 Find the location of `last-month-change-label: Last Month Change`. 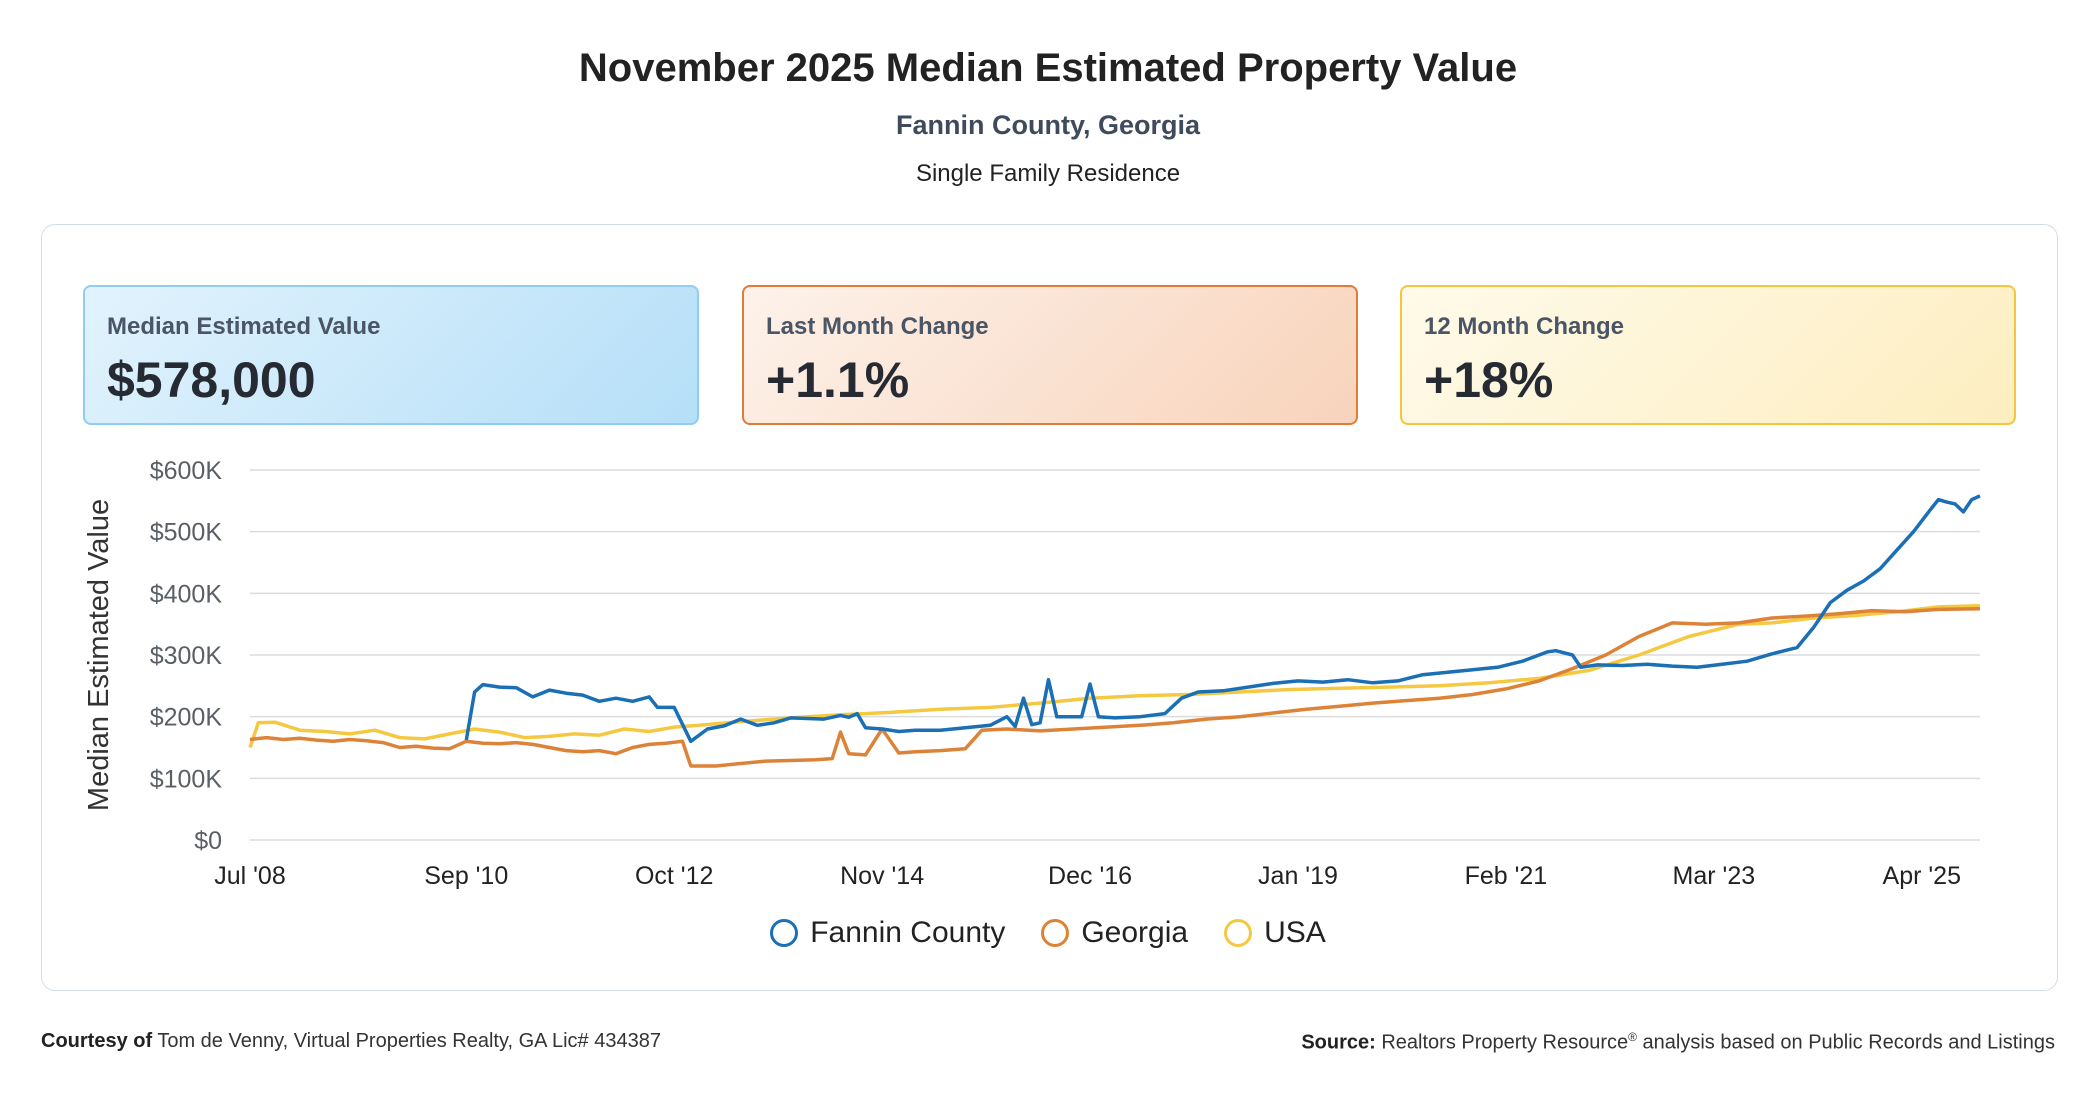

last-month-change-label: Last Month Change is located at coordinates (877, 326).